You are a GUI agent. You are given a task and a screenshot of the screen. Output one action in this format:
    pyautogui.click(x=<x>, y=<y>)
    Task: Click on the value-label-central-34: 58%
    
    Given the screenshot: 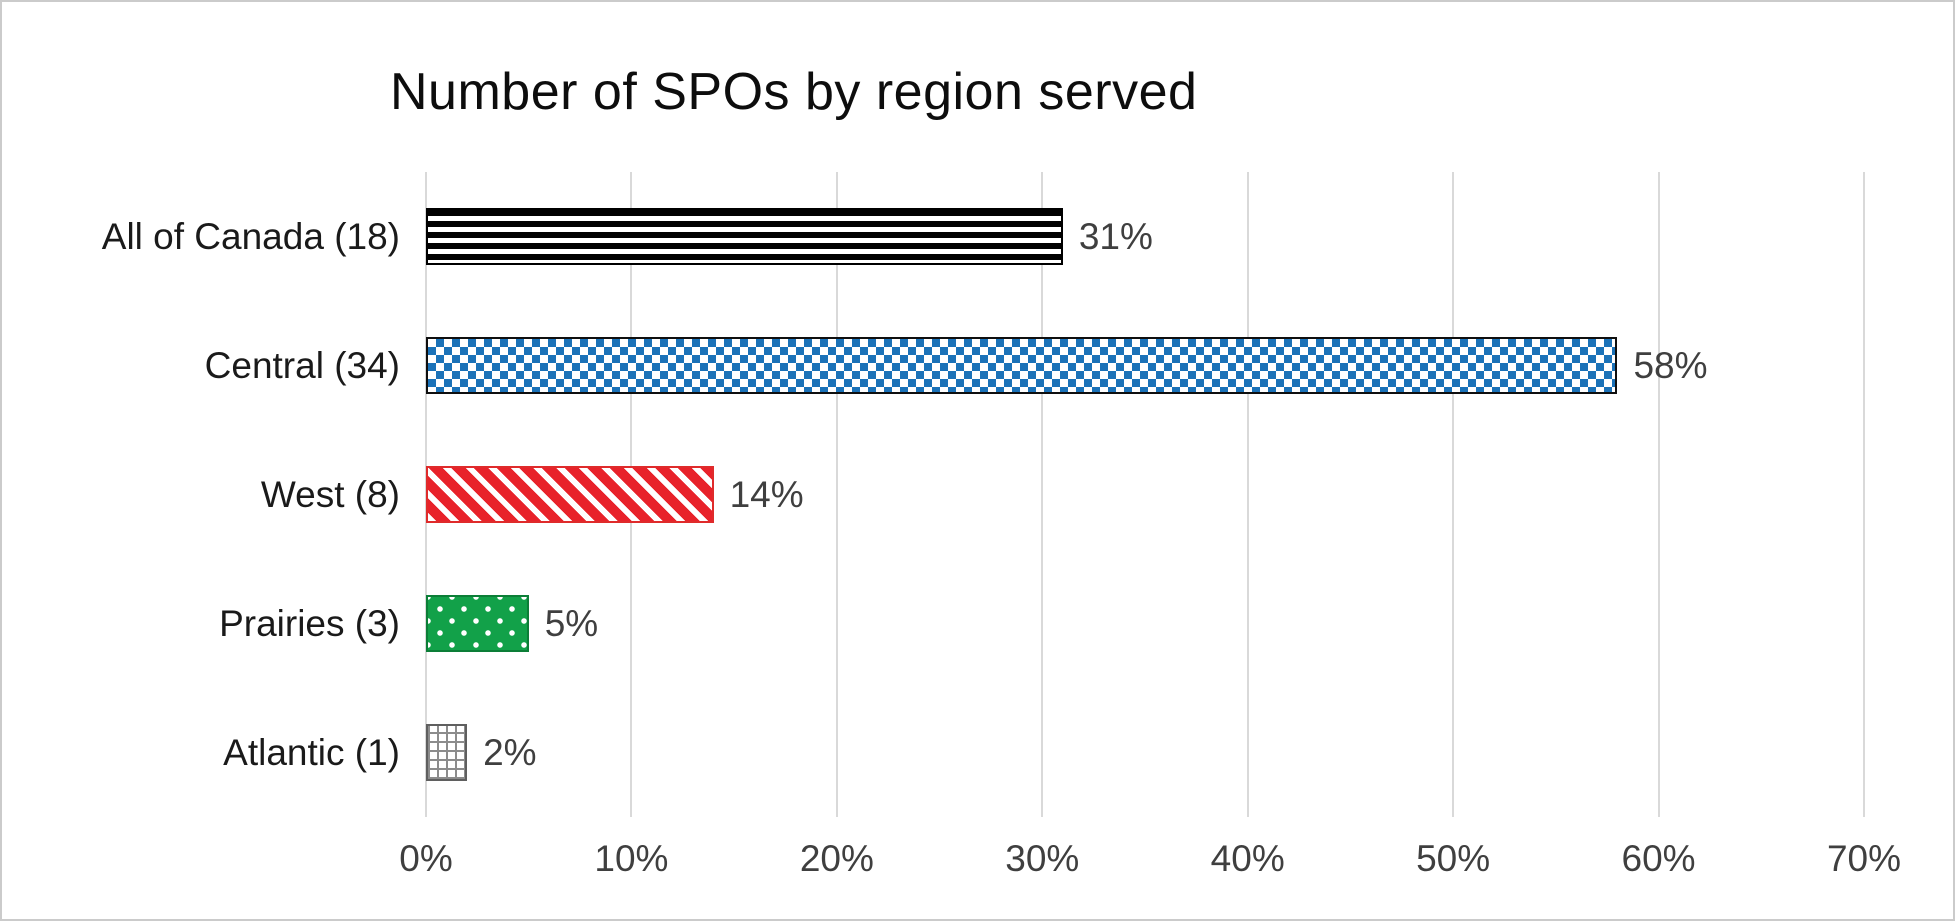 What is the action you would take?
    pyautogui.click(x=1670, y=365)
    